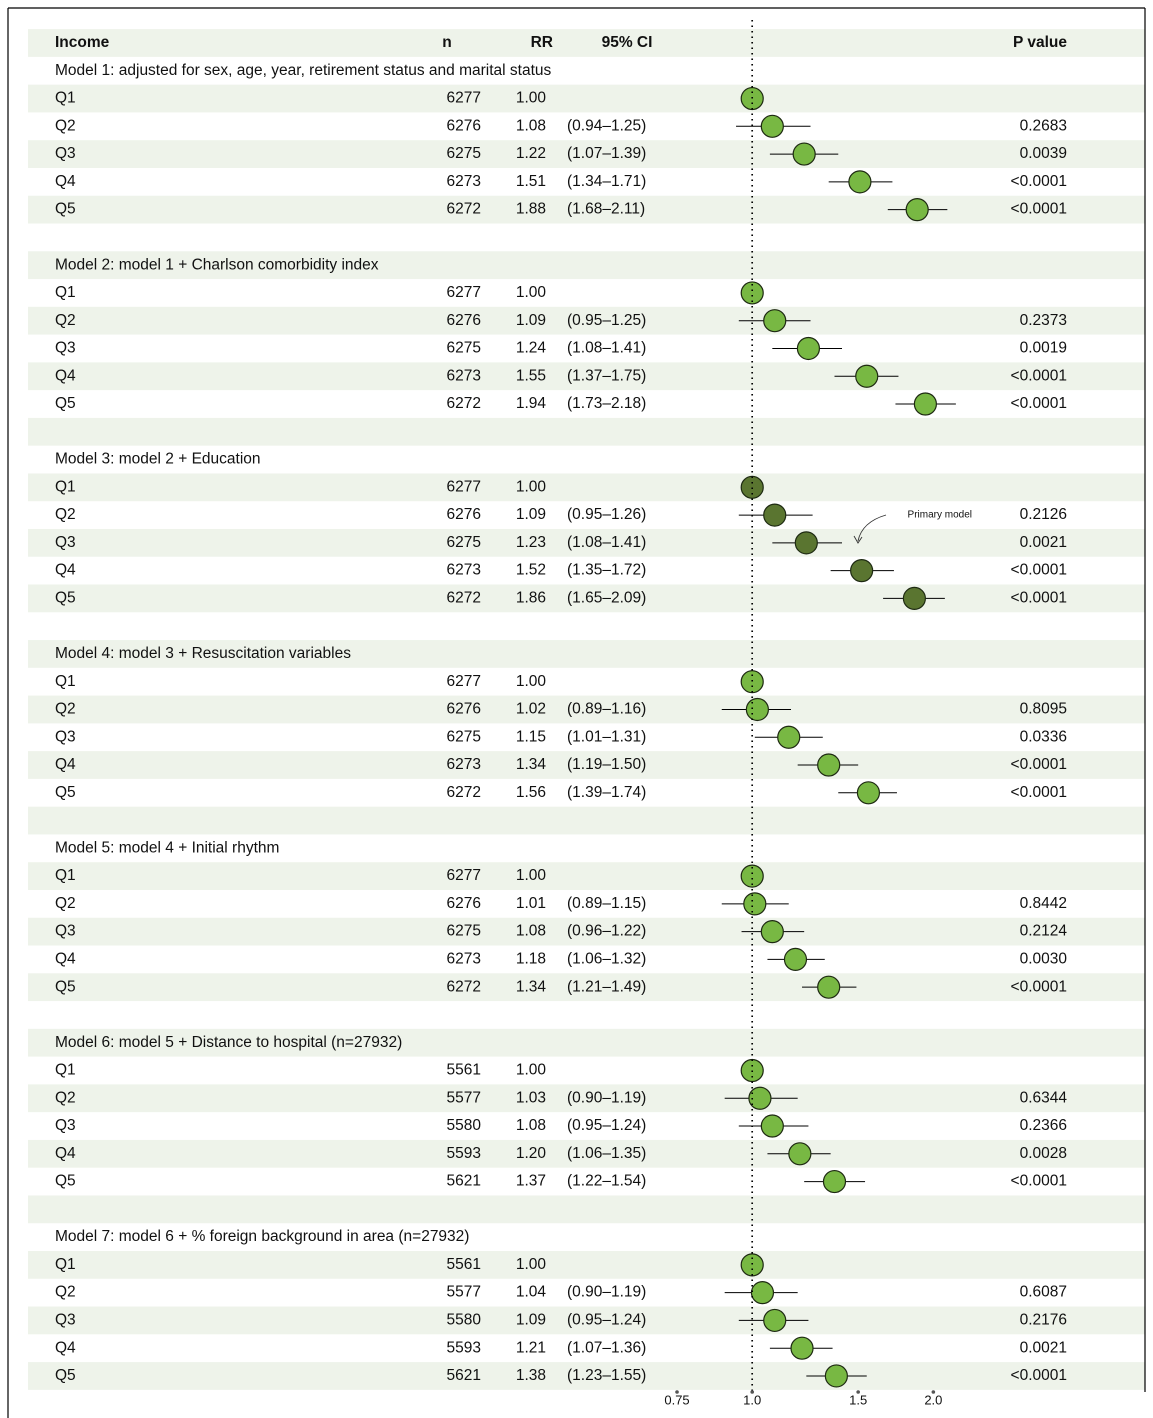 The image size is (1153, 1418). Describe the element at coordinates (940, 515) in the screenshot. I see `annotation: Primary model` at that location.